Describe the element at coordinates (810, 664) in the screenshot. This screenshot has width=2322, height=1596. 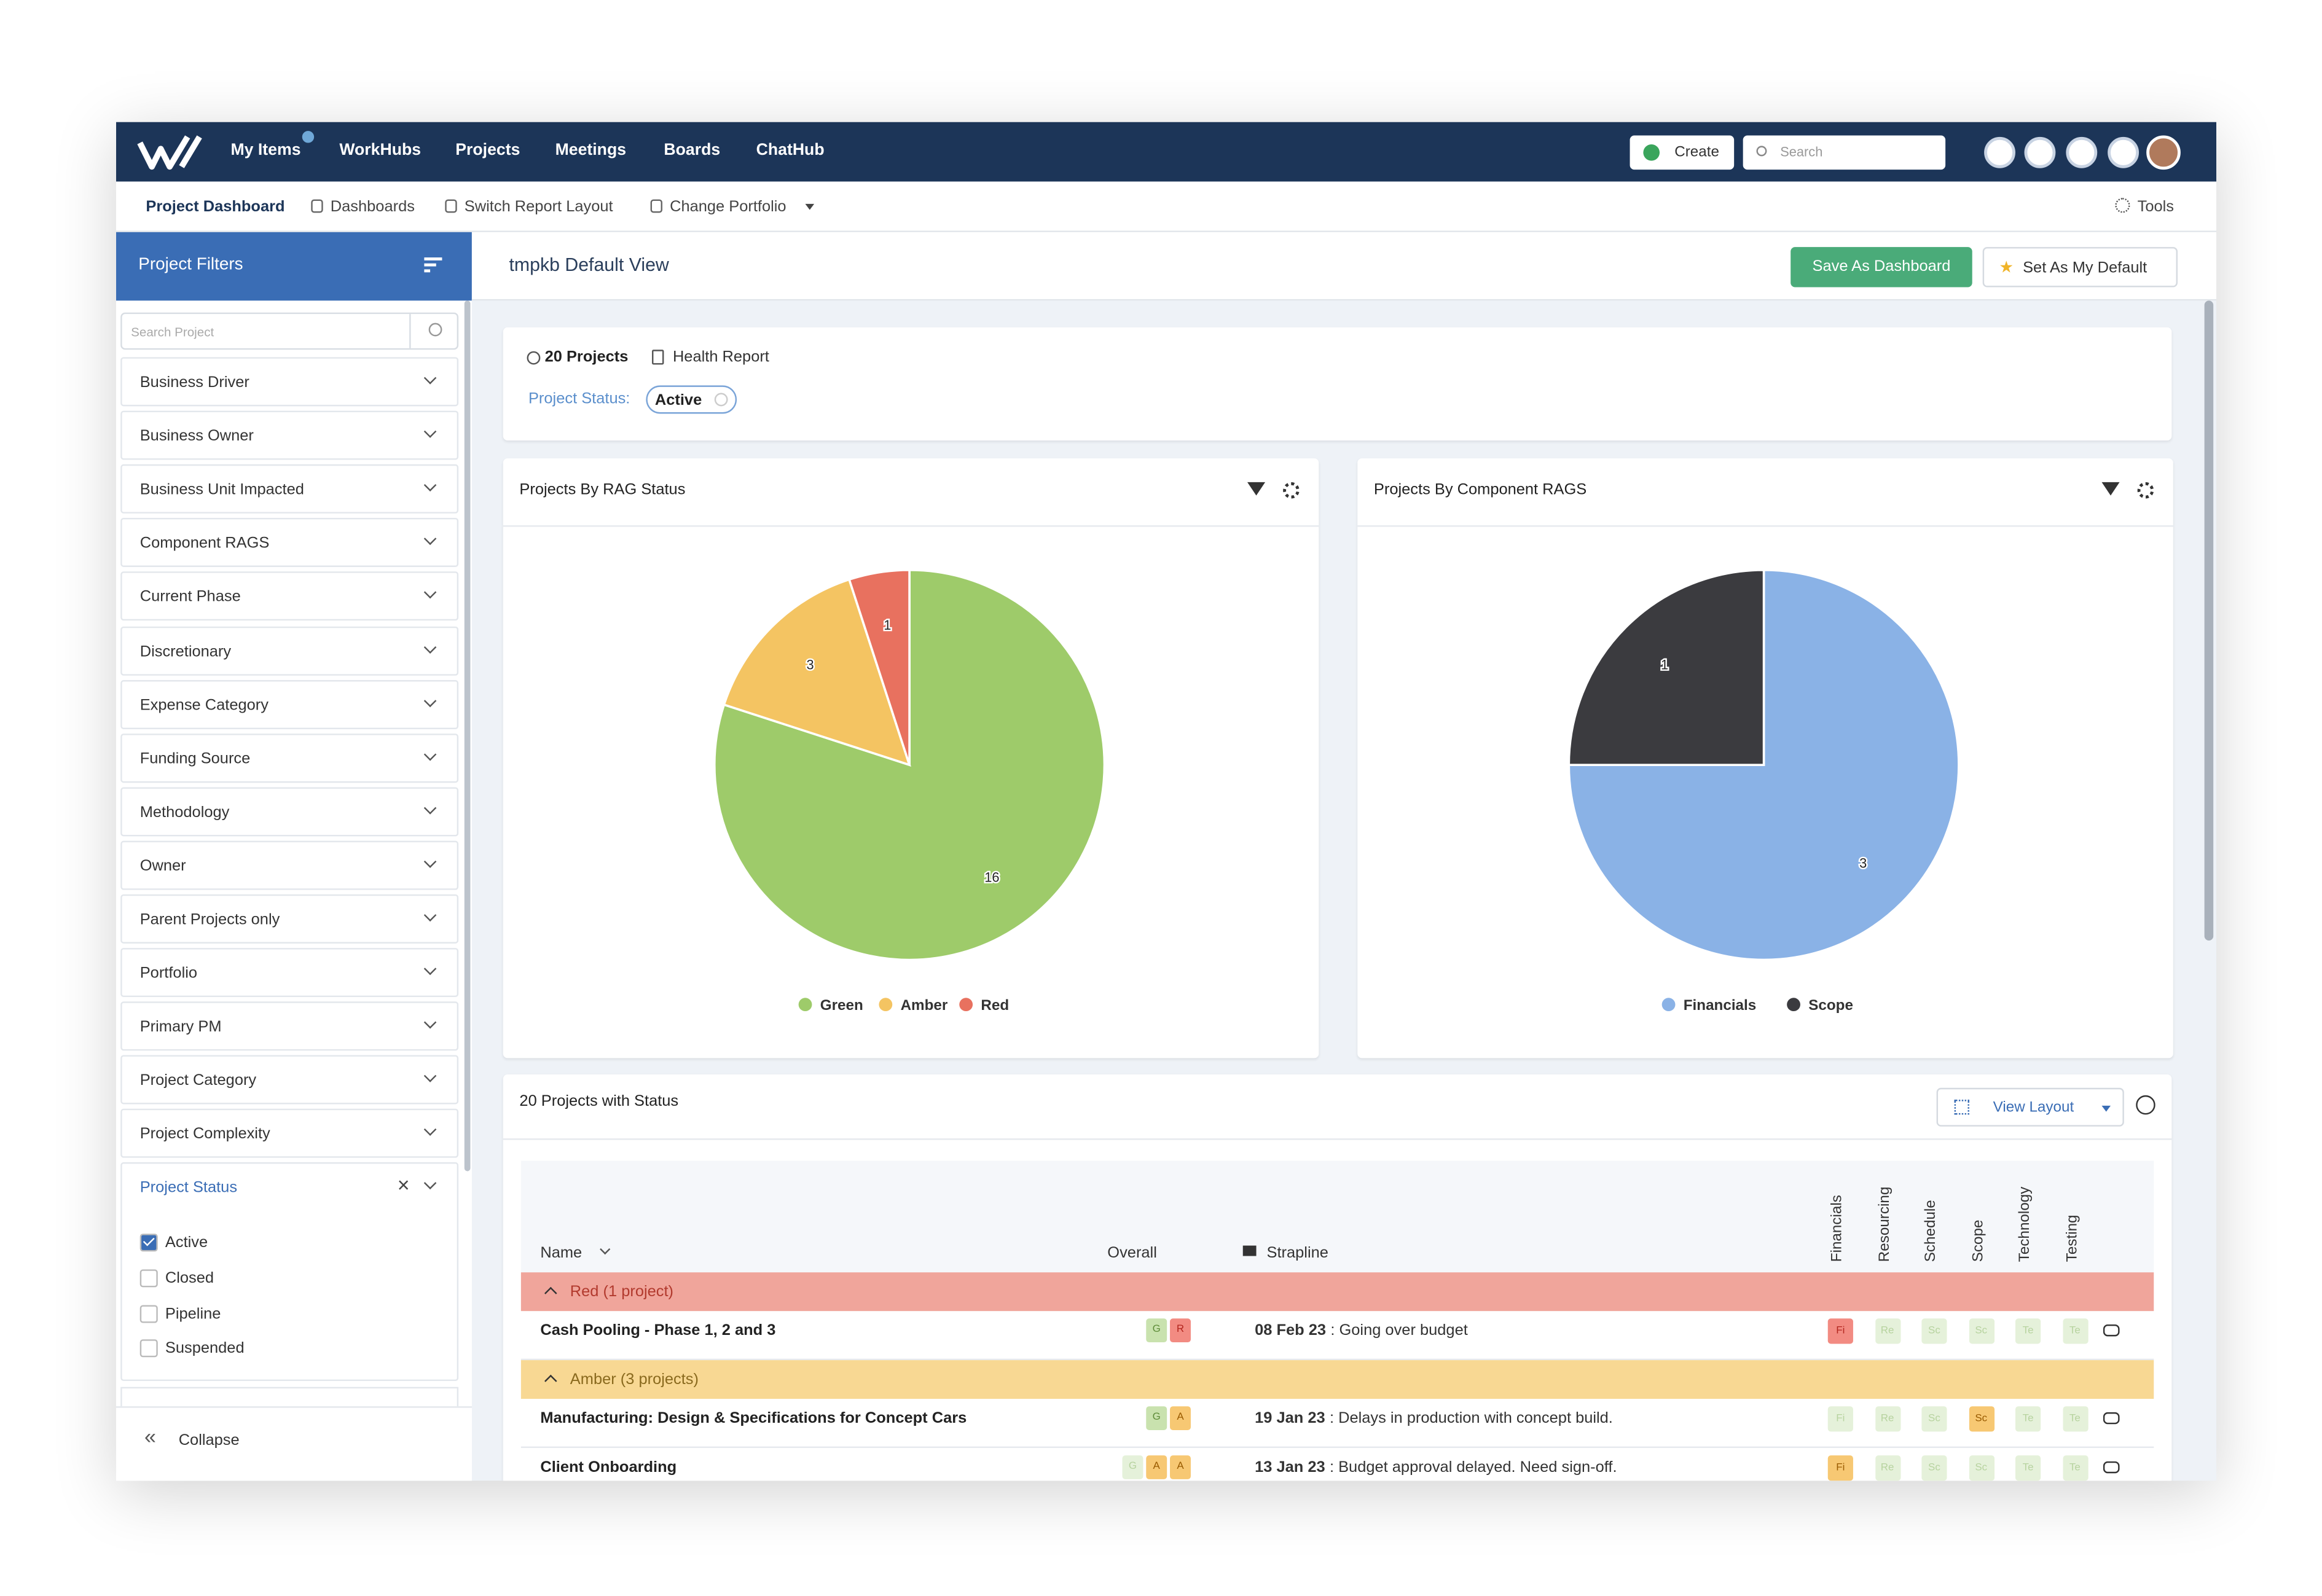
I see `slice-label: 3` at that location.